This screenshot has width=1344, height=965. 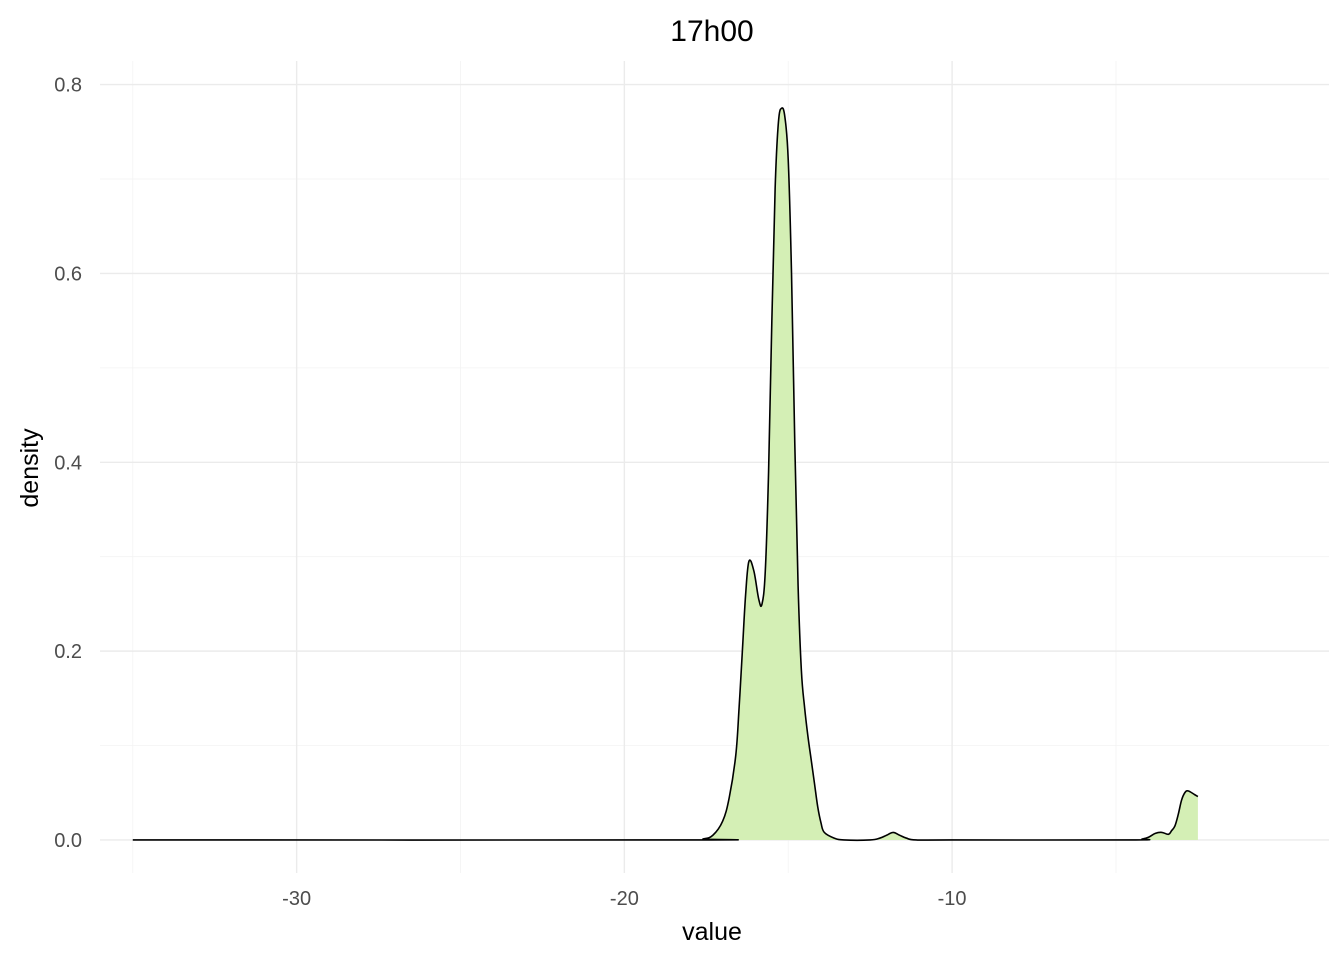 I want to click on x-axis-title: value, so click(x=712, y=932).